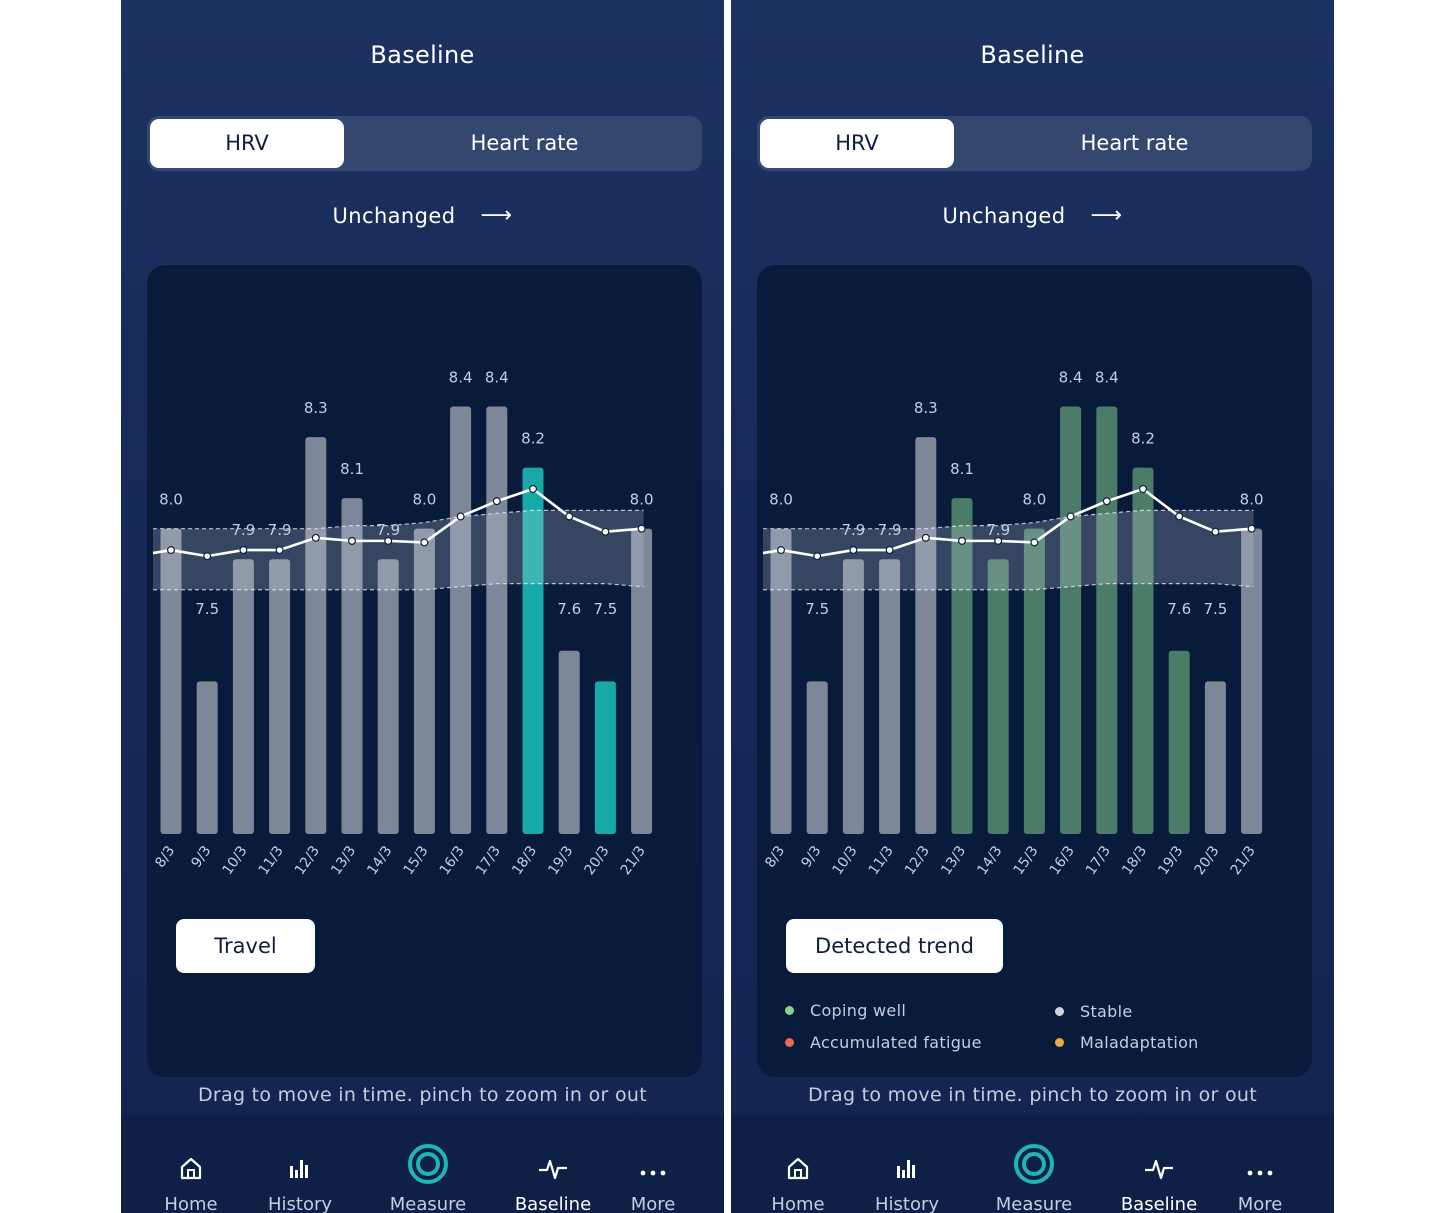 Image resolution: width=1456 pixels, height=1213 pixels. What do you see at coordinates (245, 946) in the screenshot?
I see `travel-tag-button: Travel` at bounding box center [245, 946].